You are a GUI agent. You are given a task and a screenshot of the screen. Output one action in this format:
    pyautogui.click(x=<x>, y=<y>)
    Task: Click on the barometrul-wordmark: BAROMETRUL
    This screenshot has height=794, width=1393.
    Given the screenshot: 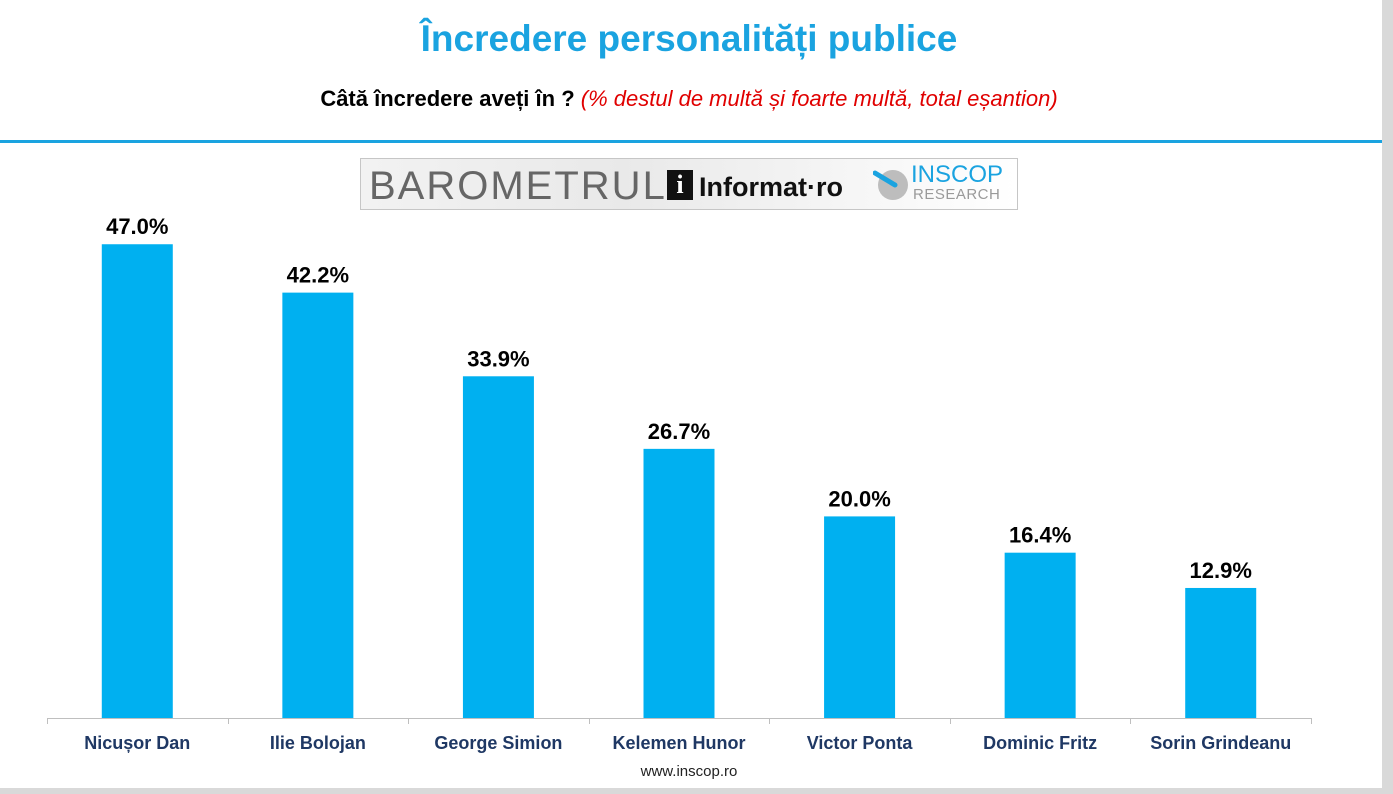 What is the action you would take?
    pyautogui.click(x=518, y=186)
    